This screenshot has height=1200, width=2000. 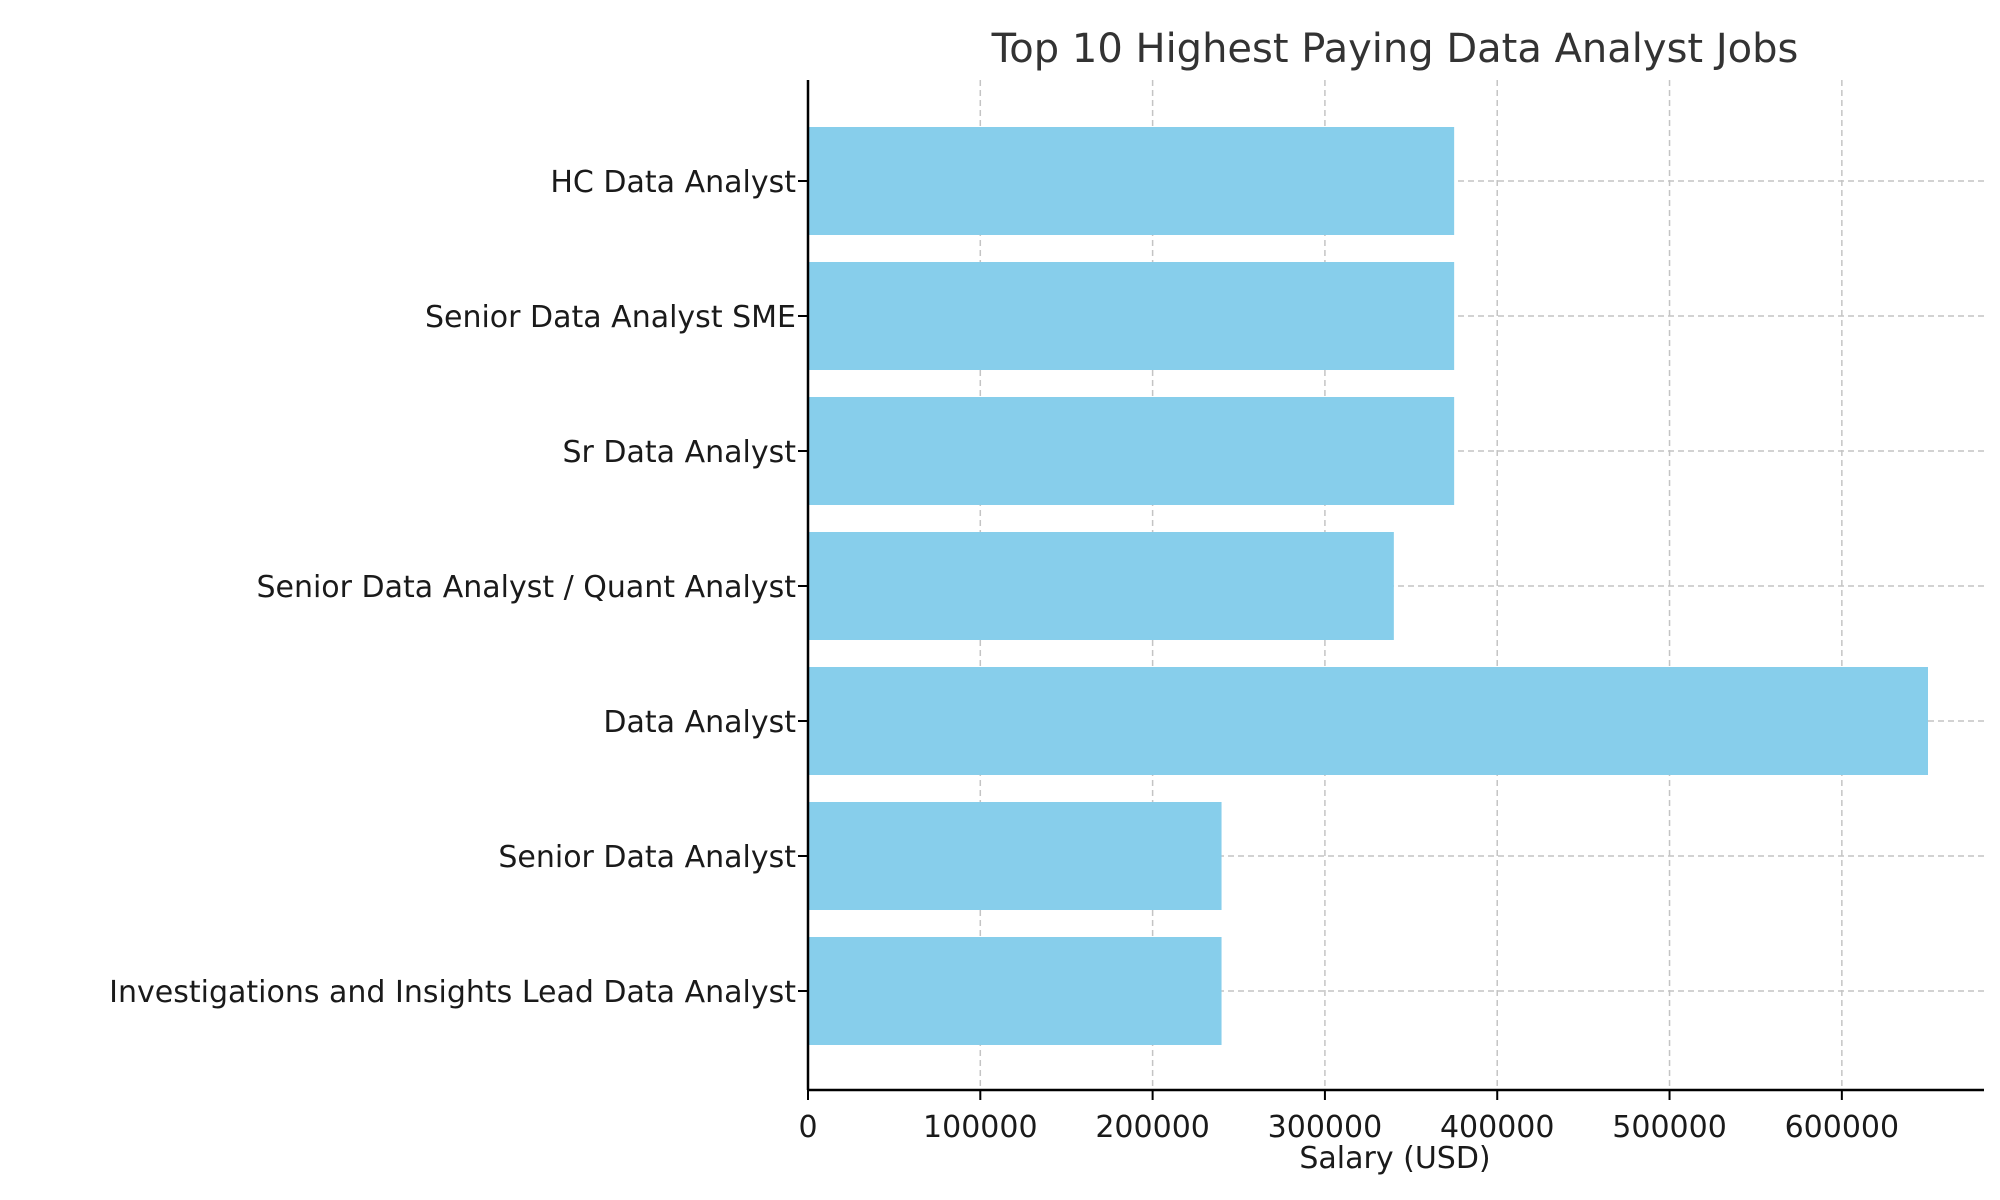 I want to click on x-tick-layer: 0 100000 200000 300000 400000 500000 600000, so click(x=1348, y=1117).